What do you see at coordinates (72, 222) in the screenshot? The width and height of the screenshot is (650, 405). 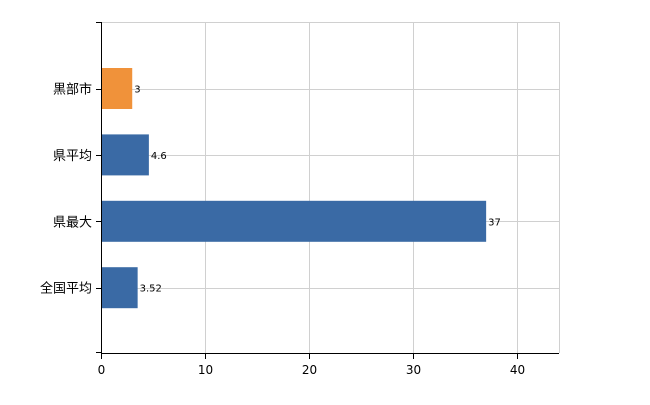 I see `category-label-2: 県最大` at bounding box center [72, 222].